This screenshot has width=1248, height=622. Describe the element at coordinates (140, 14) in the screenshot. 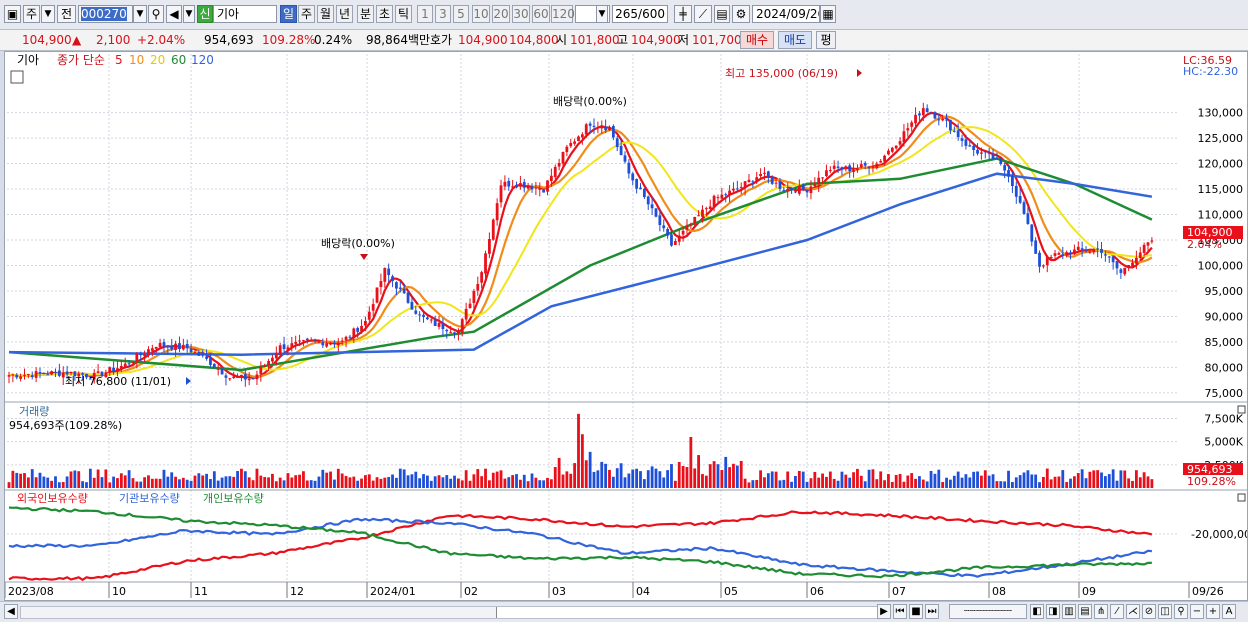

I see `code-dropdown-icon: ▼` at that location.